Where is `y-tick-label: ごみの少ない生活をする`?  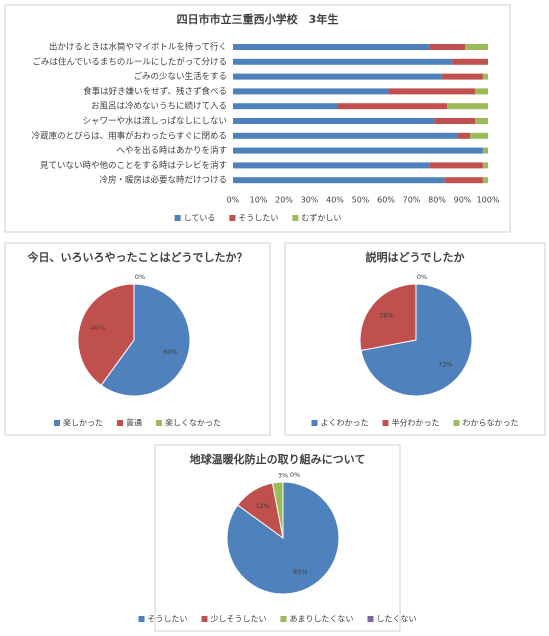
y-tick-label: ごみの少ない生活をする is located at coordinates (180, 76).